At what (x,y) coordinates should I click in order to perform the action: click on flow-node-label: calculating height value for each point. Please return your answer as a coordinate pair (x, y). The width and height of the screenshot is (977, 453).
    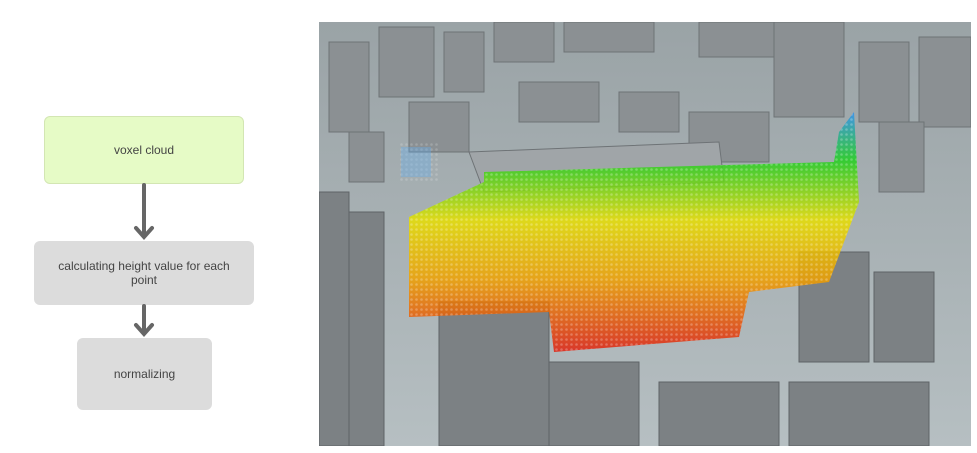
    Looking at the image, I should click on (144, 273).